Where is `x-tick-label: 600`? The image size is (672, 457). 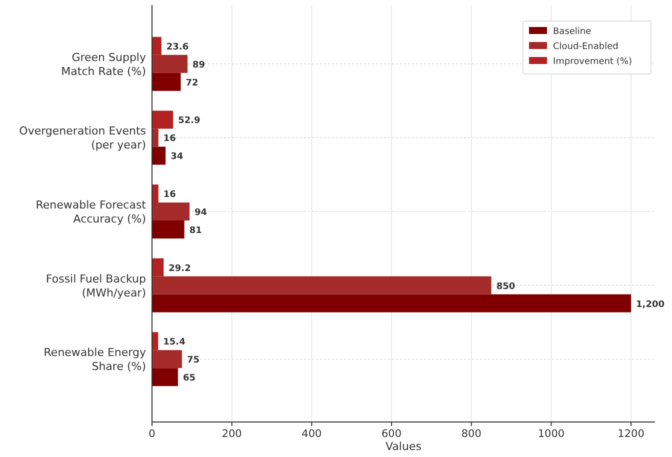
x-tick-label: 600 is located at coordinates (392, 434).